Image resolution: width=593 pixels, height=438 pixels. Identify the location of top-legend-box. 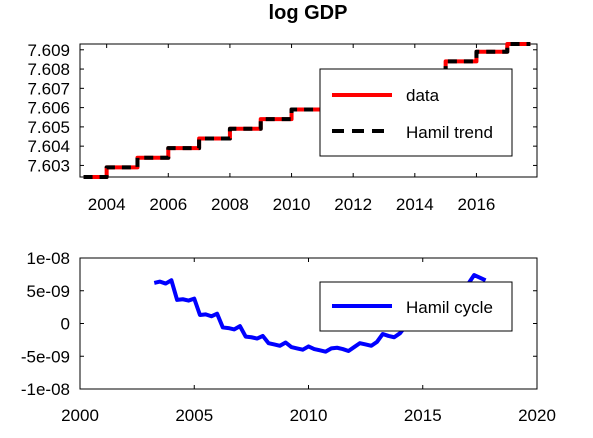
(416, 112).